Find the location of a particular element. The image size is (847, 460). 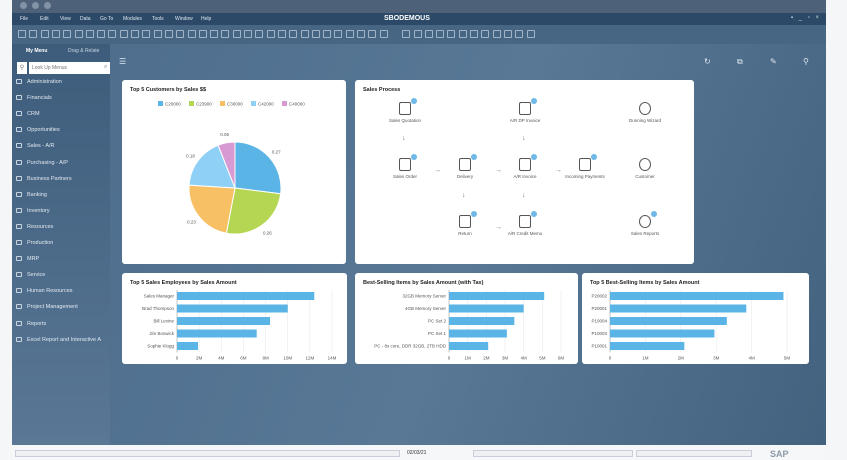

sidebar-item-production: Production is located at coordinates (34, 243).